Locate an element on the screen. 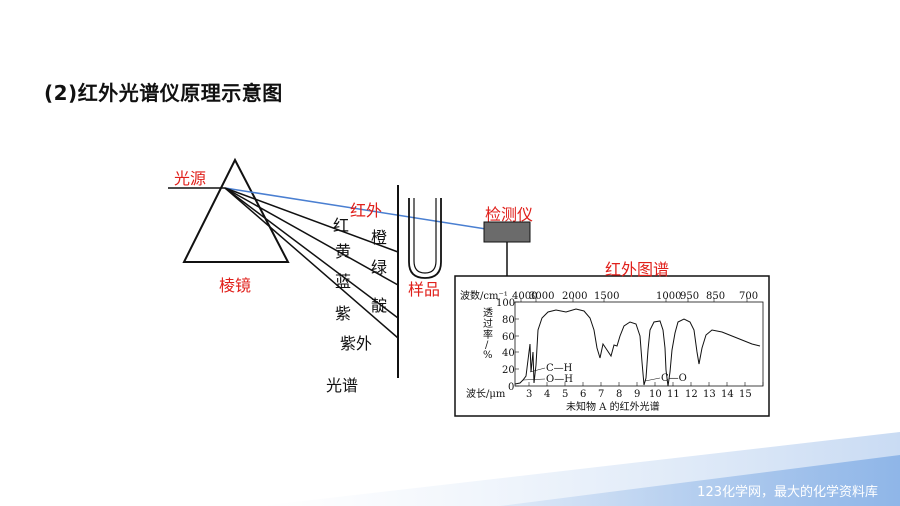 The height and width of the screenshot is (506, 900). svg-text: 8 is located at coordinates (619, 394).